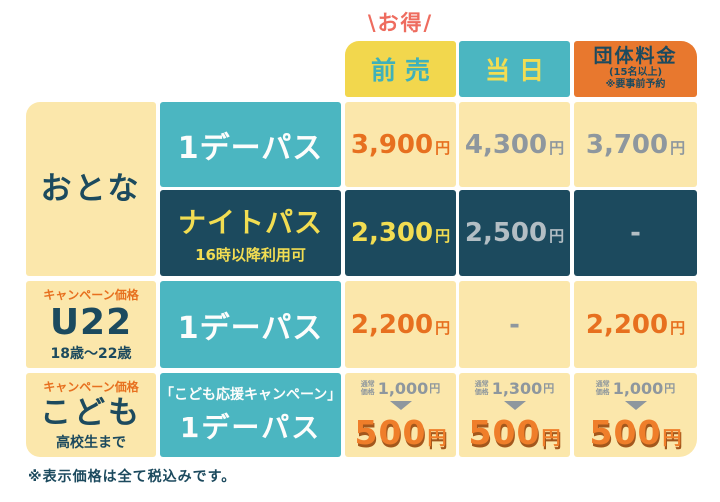 The image size is (720, 502). What do you see at coordinates (518, 70) in the screenshot?
I see `column-header-same-day-label: 当日` at bounding box center [518, 70].